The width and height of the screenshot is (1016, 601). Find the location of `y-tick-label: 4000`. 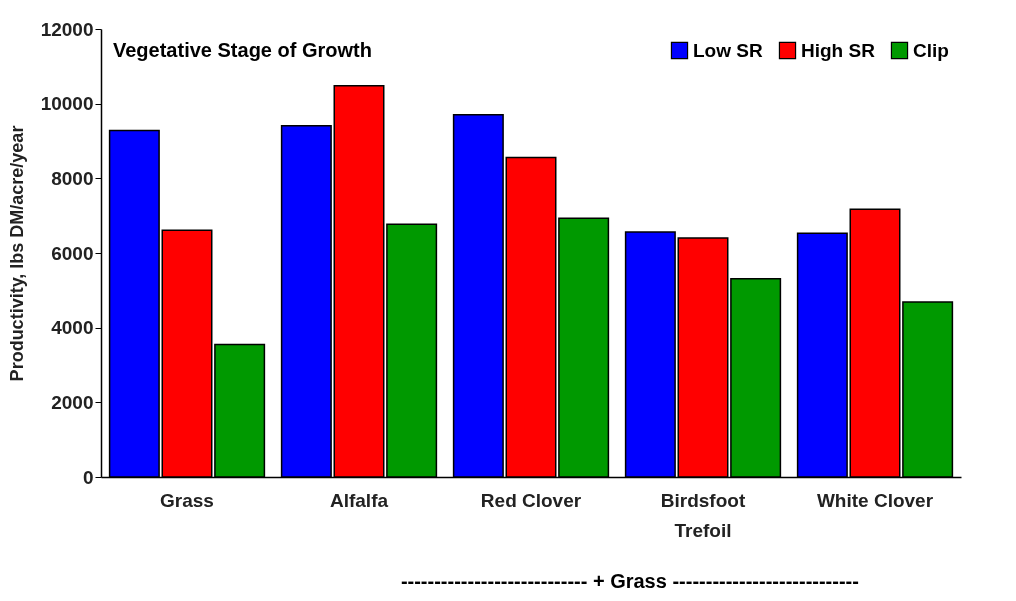

y-tick-label: 4000 is located at coordinates (72, 328).